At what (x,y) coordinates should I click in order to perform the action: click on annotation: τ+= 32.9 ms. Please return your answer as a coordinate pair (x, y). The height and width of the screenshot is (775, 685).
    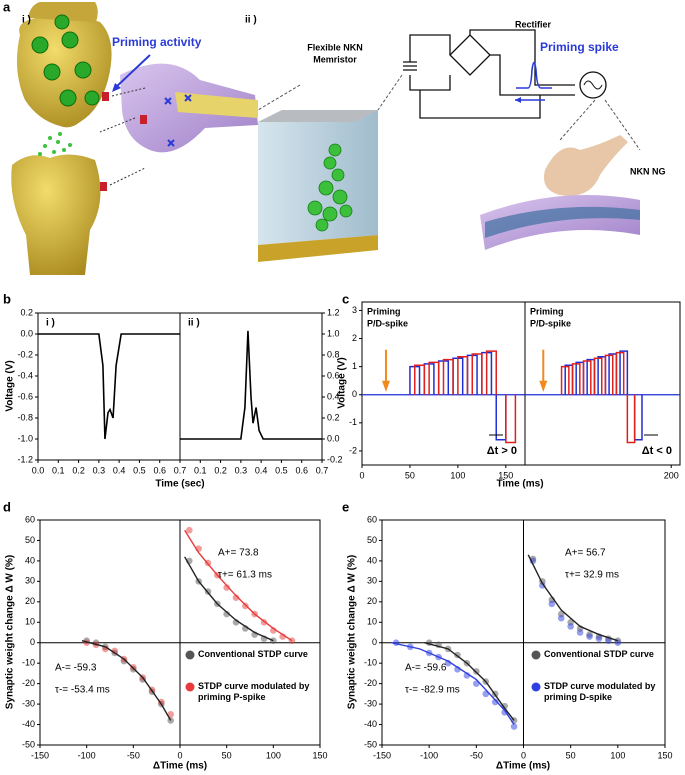
    Looking at the image, I should click on (592, 575).